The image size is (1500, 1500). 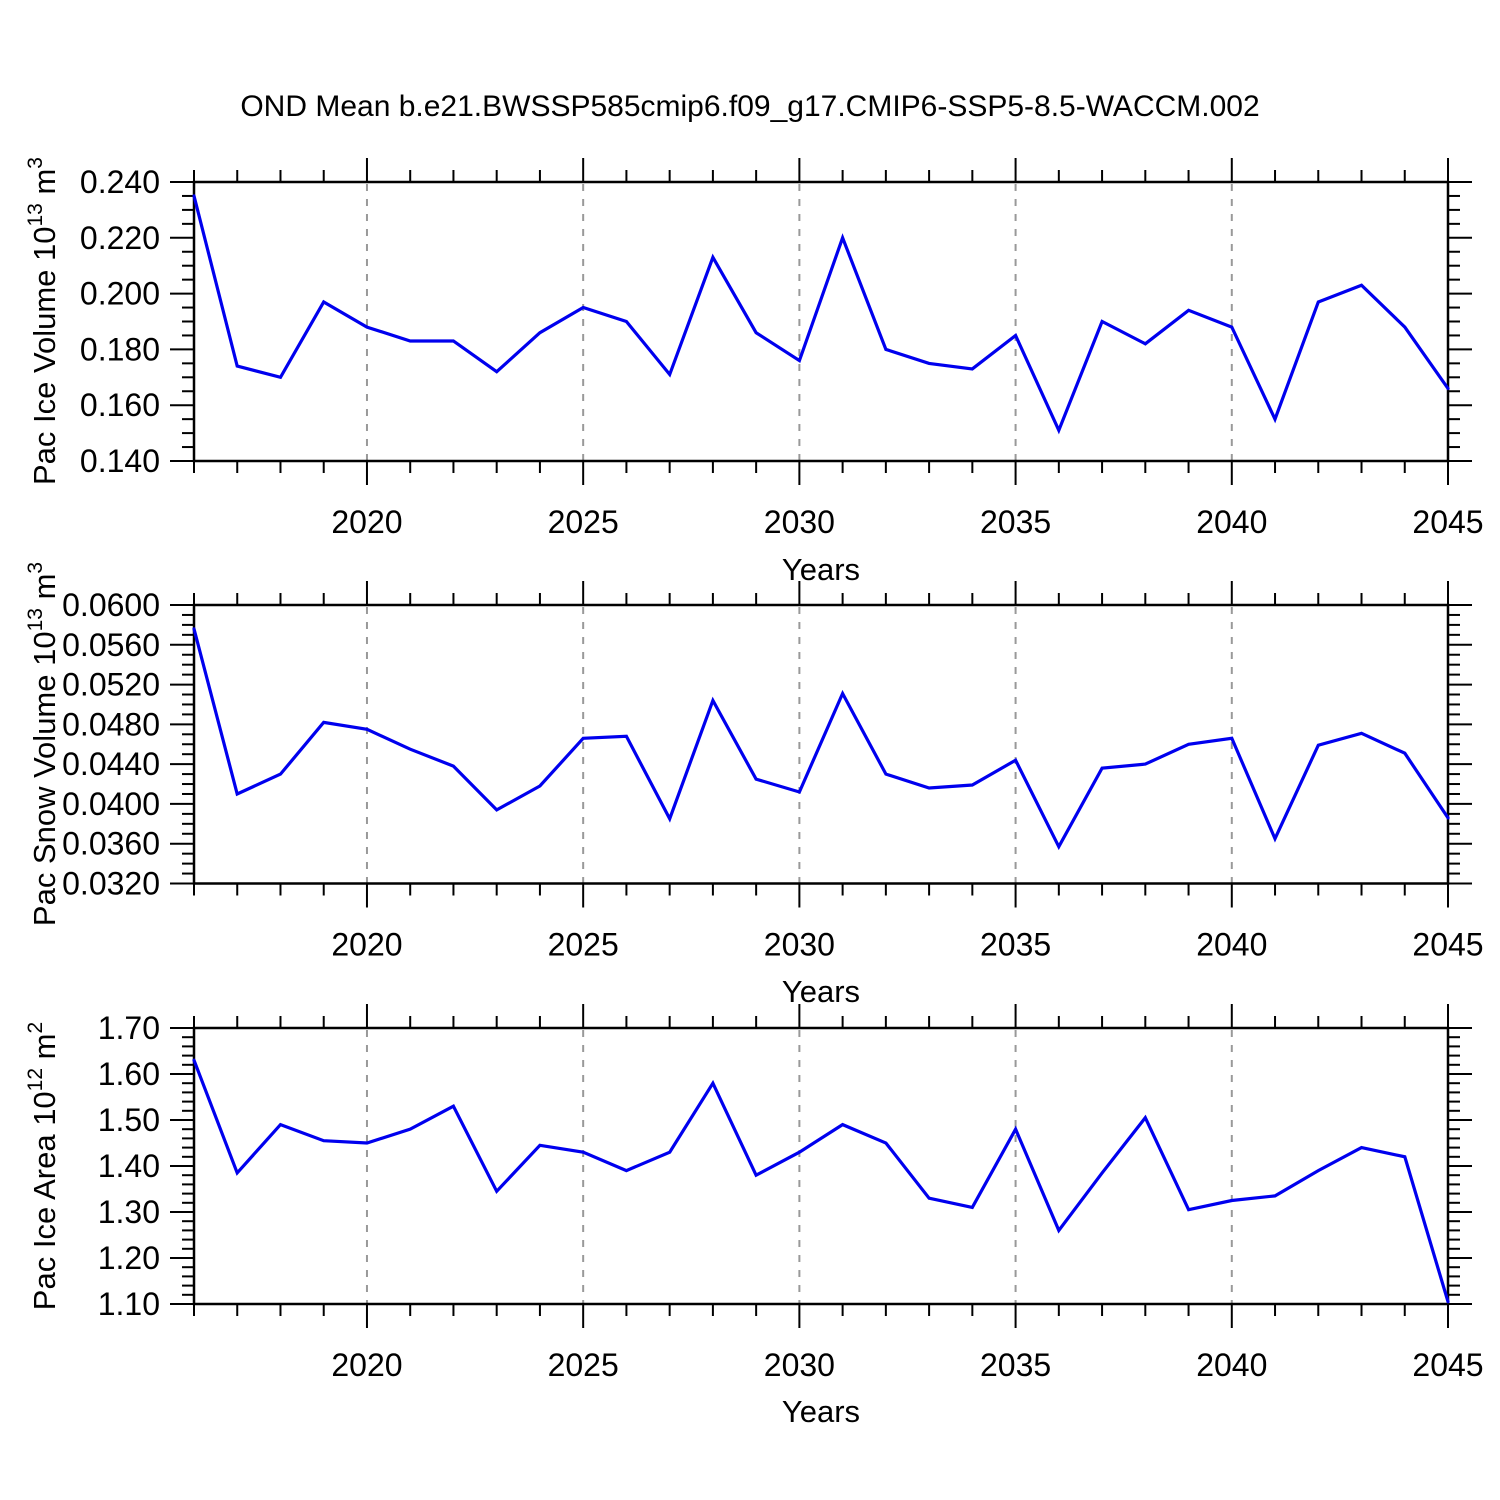 I want to click on y-tick-label: 0.0400, so click(x=111, y=804).